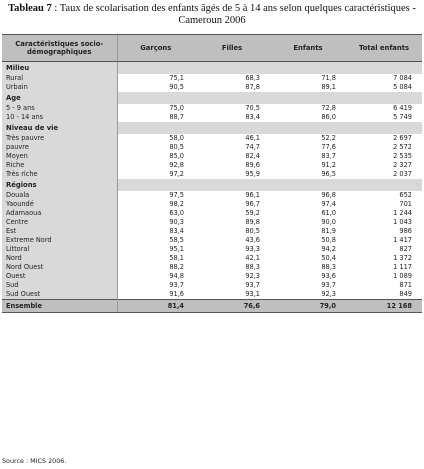 The height and width of the screenshot is (469, 424). Describe the element at coordinates (232, 108) in the screenshot. I see `cell-filles: 70,5` at that location.